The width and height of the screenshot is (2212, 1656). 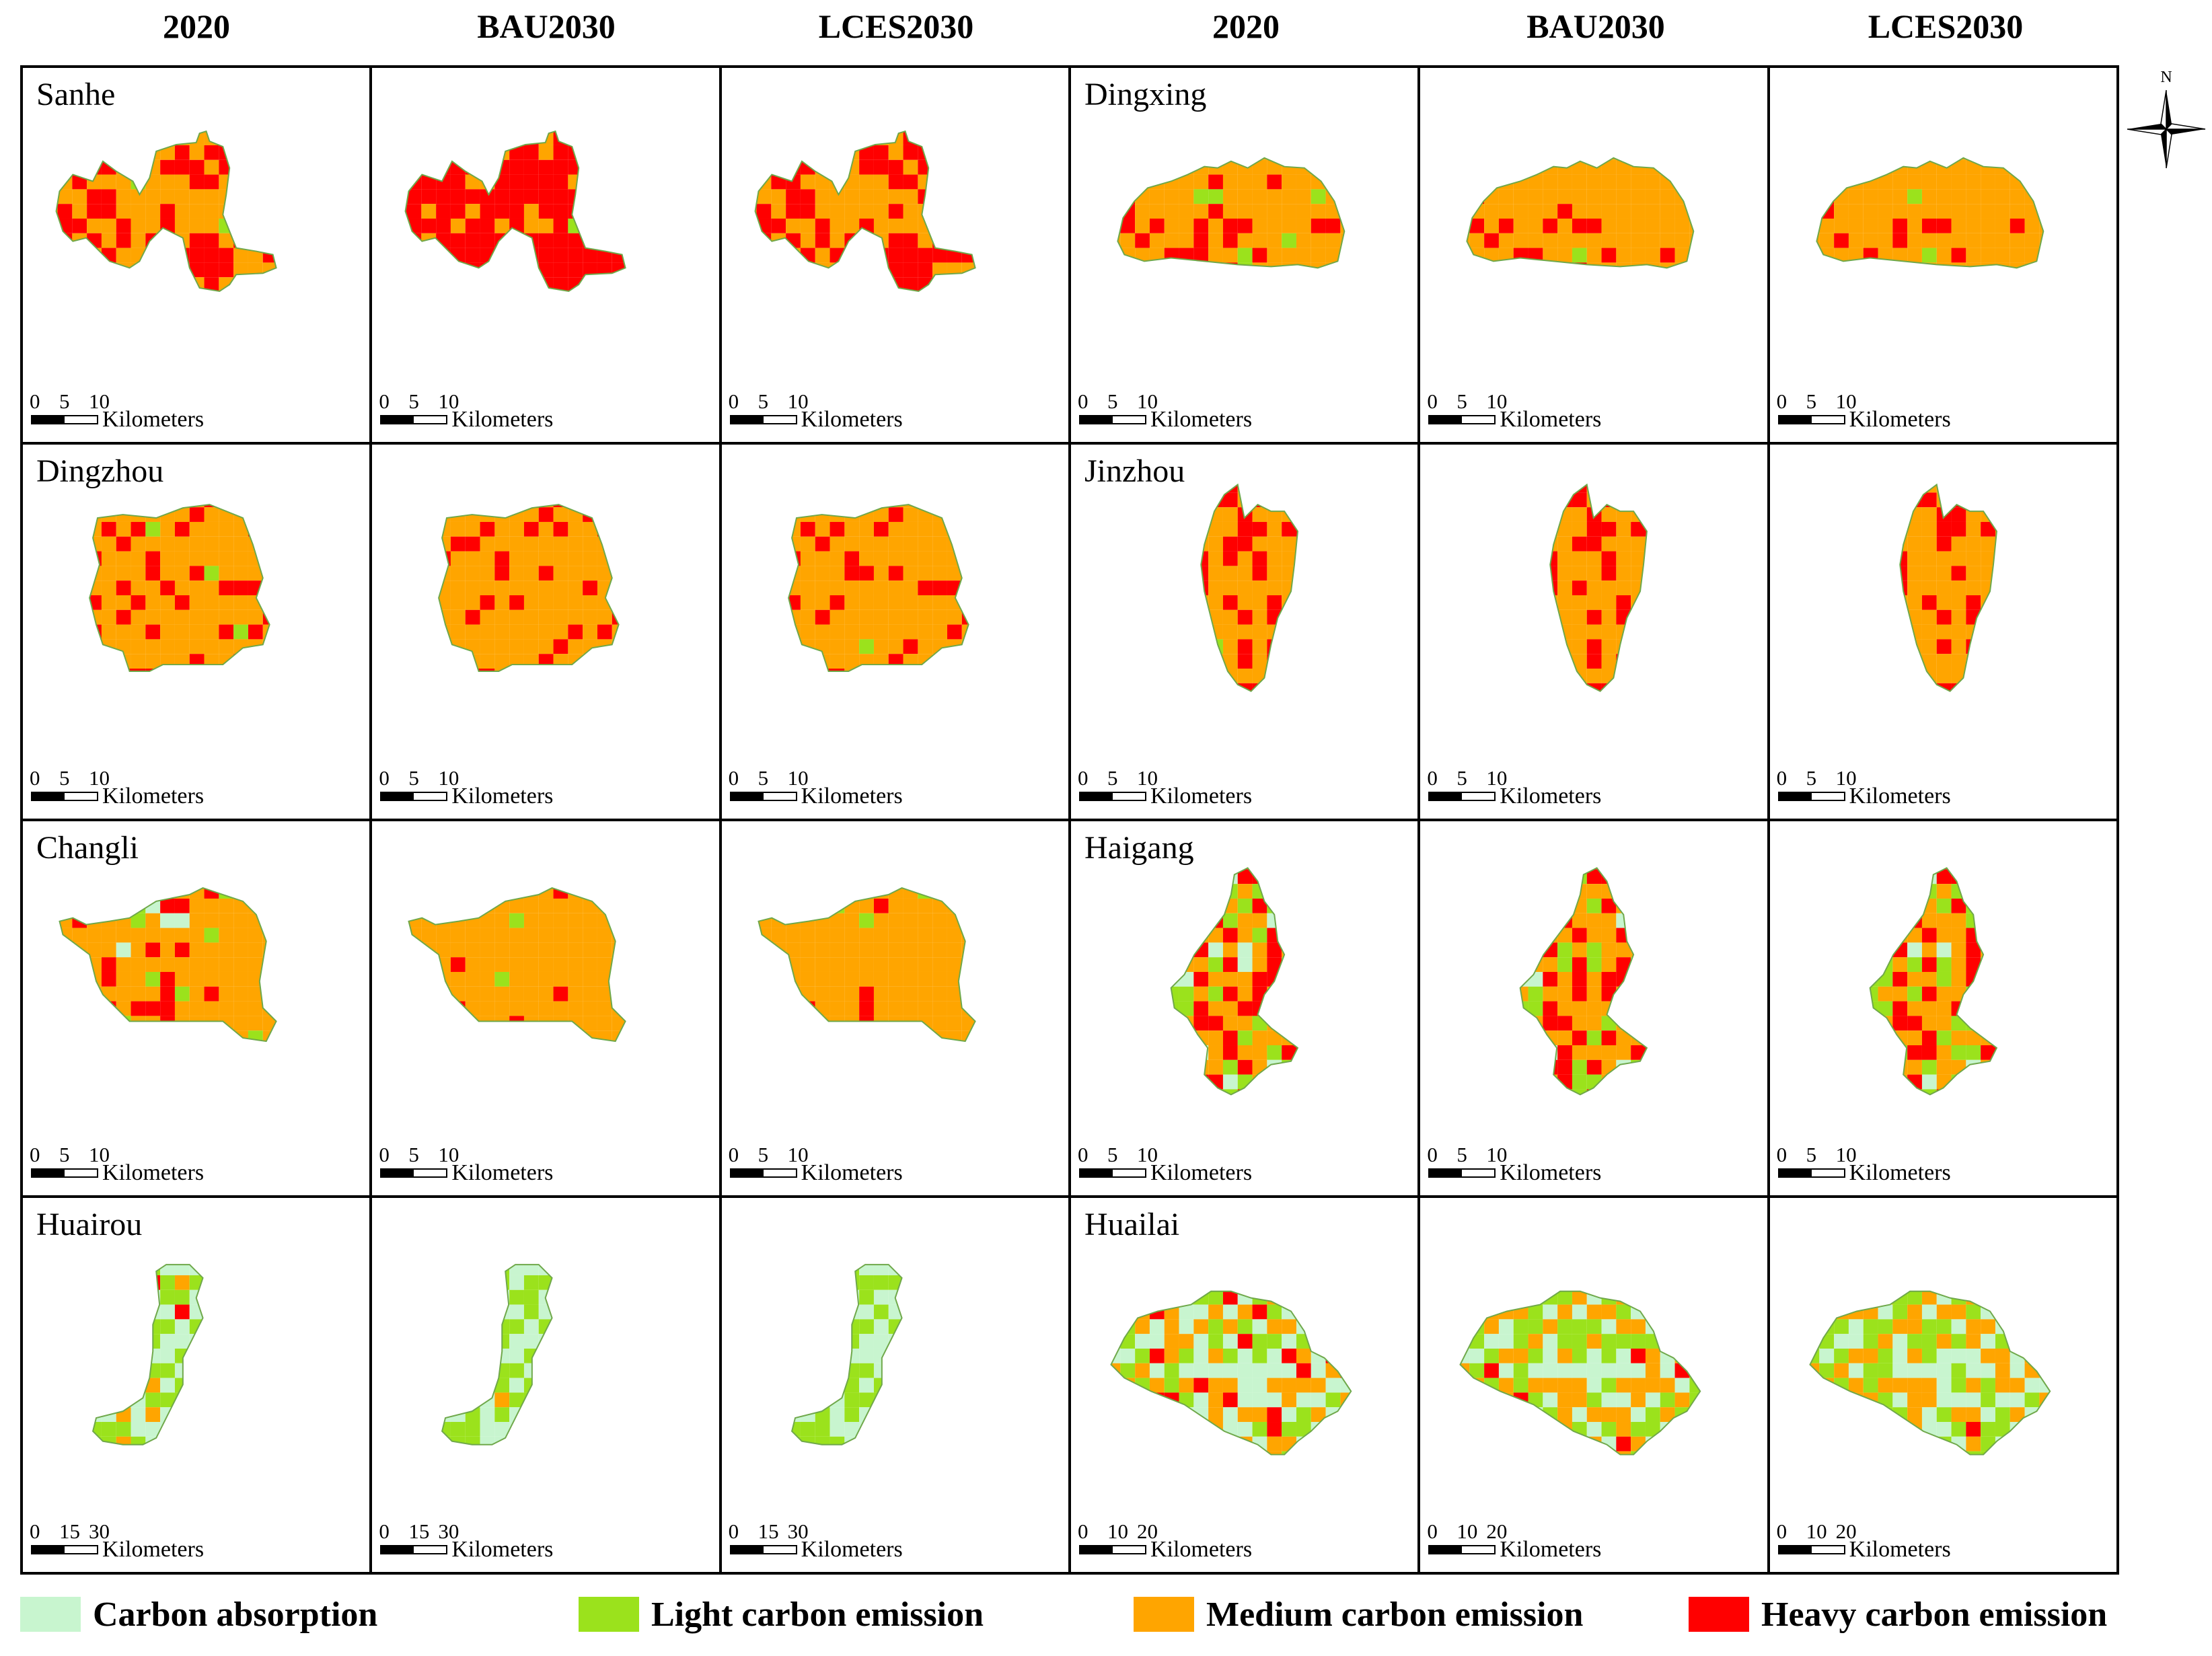 I want to click on scale-tick: 5, so click(x=413, y=778).